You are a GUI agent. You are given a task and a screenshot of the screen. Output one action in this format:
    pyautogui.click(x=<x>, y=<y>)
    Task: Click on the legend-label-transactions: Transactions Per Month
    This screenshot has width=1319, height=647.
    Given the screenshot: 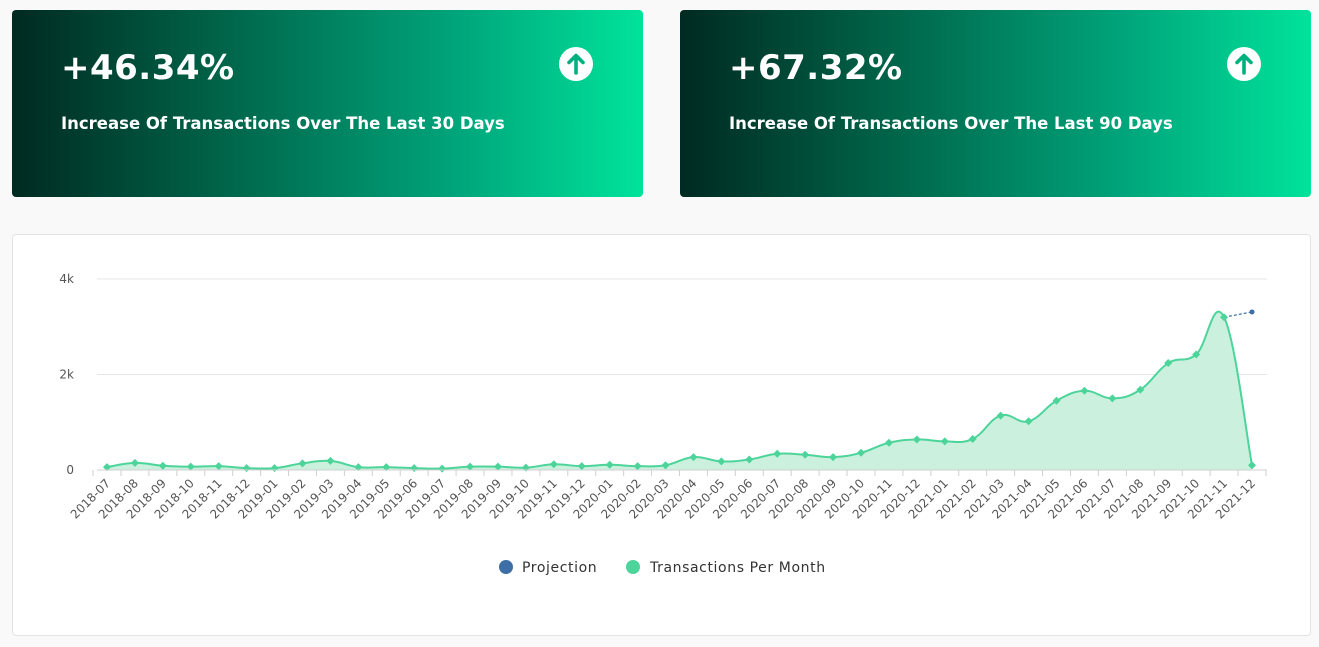 What is the action you would take?
    pyautogui.click(x=737, y=568)
    